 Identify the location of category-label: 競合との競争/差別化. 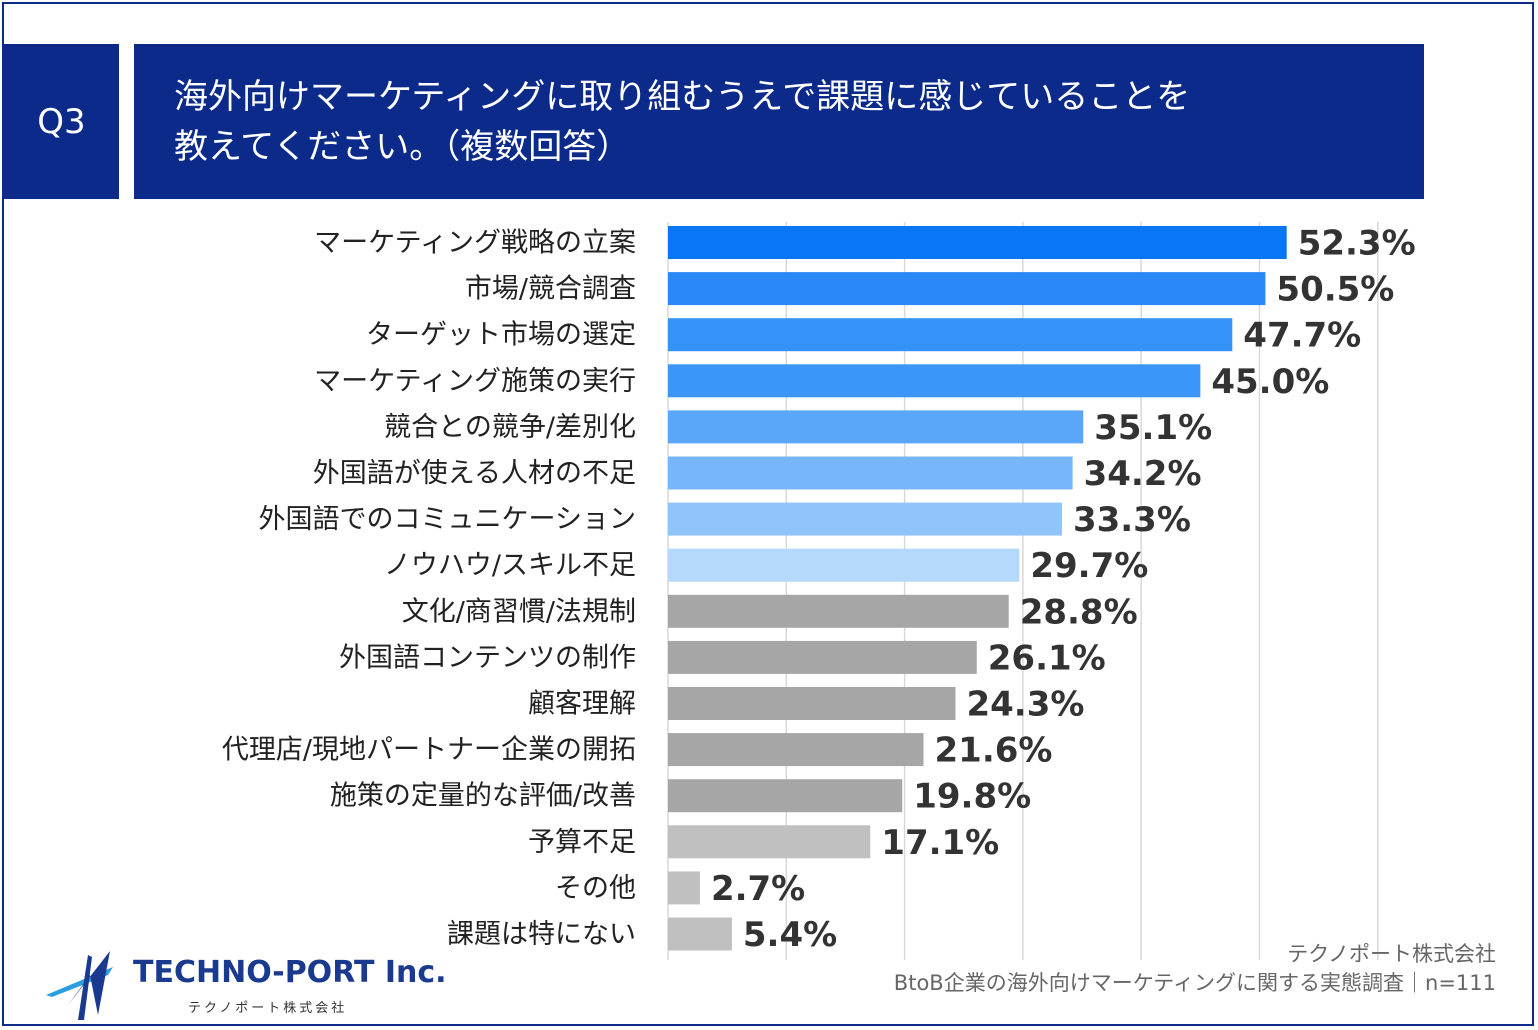
(510, 427).